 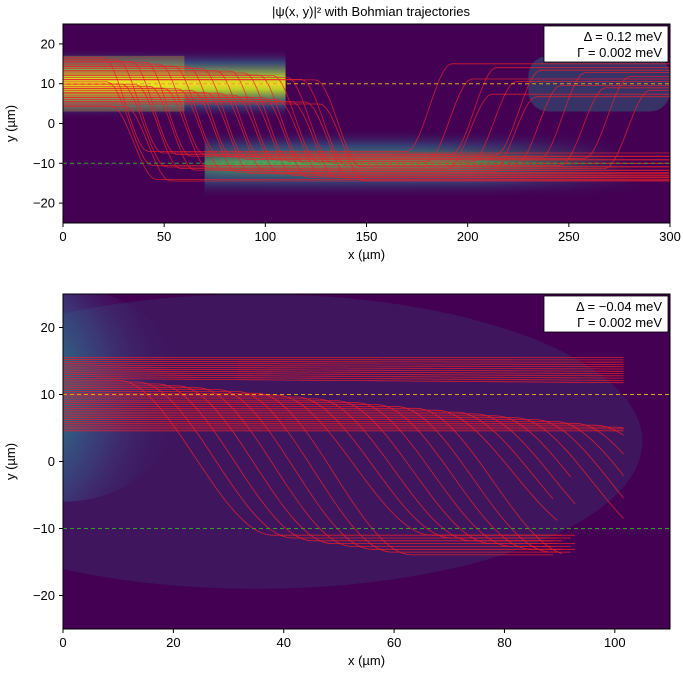 What do you see at coordinates (504, 642) in the screenshot?
I see `x-tick-label: 80` at bounding box center [504, 642].